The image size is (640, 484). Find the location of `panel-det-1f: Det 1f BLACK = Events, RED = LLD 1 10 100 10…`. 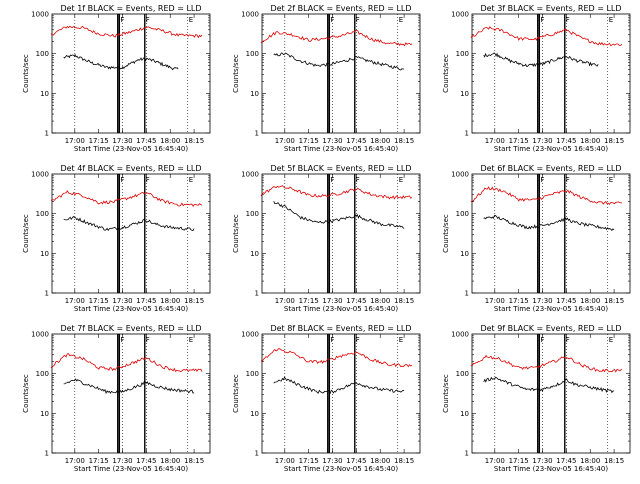

panel-det-1f: Det 1f BLACK = Events, RED = LLD 1 10 100 10… is located at coordinates (116, 78).